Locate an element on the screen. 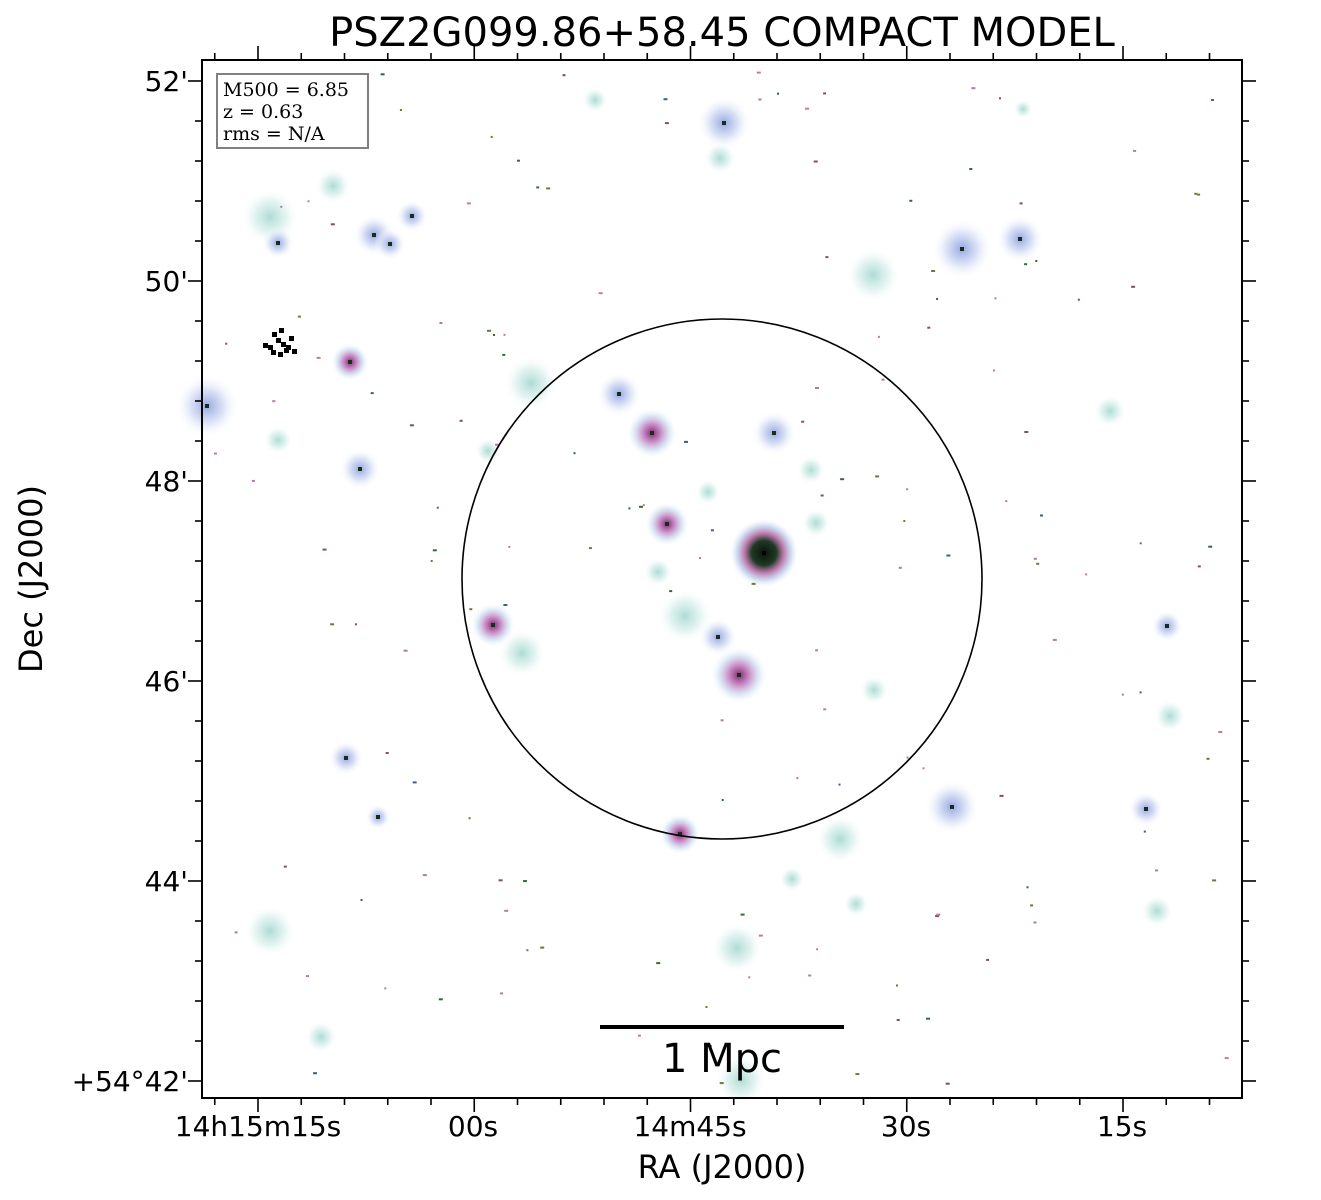  y-tick-label: 52' is located at coordinates (166, 81).